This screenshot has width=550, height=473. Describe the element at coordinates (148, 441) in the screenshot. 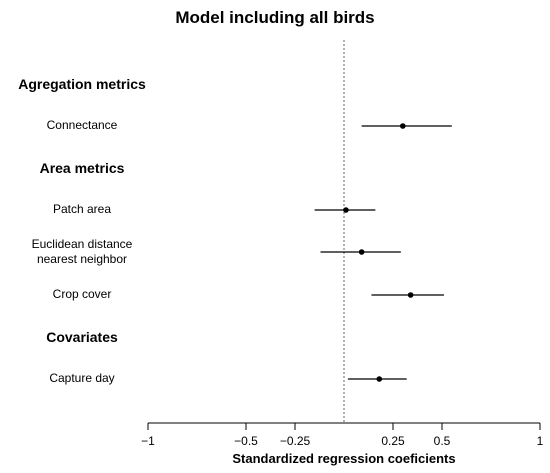

I see `x-tick-label: −1` at that location.